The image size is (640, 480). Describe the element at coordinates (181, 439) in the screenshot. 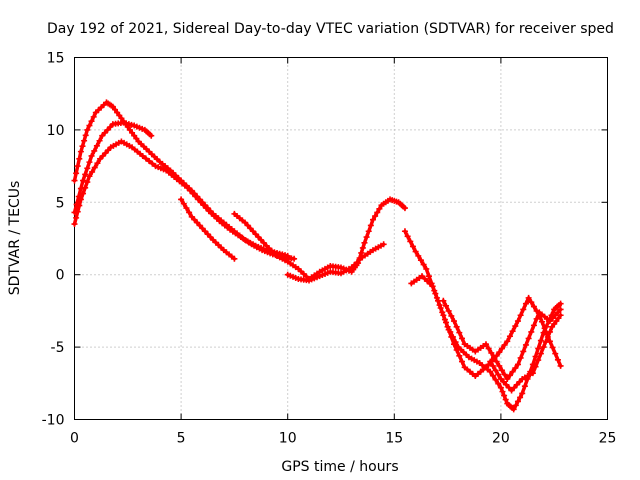

I see `x-tick-label: 5` at that location.